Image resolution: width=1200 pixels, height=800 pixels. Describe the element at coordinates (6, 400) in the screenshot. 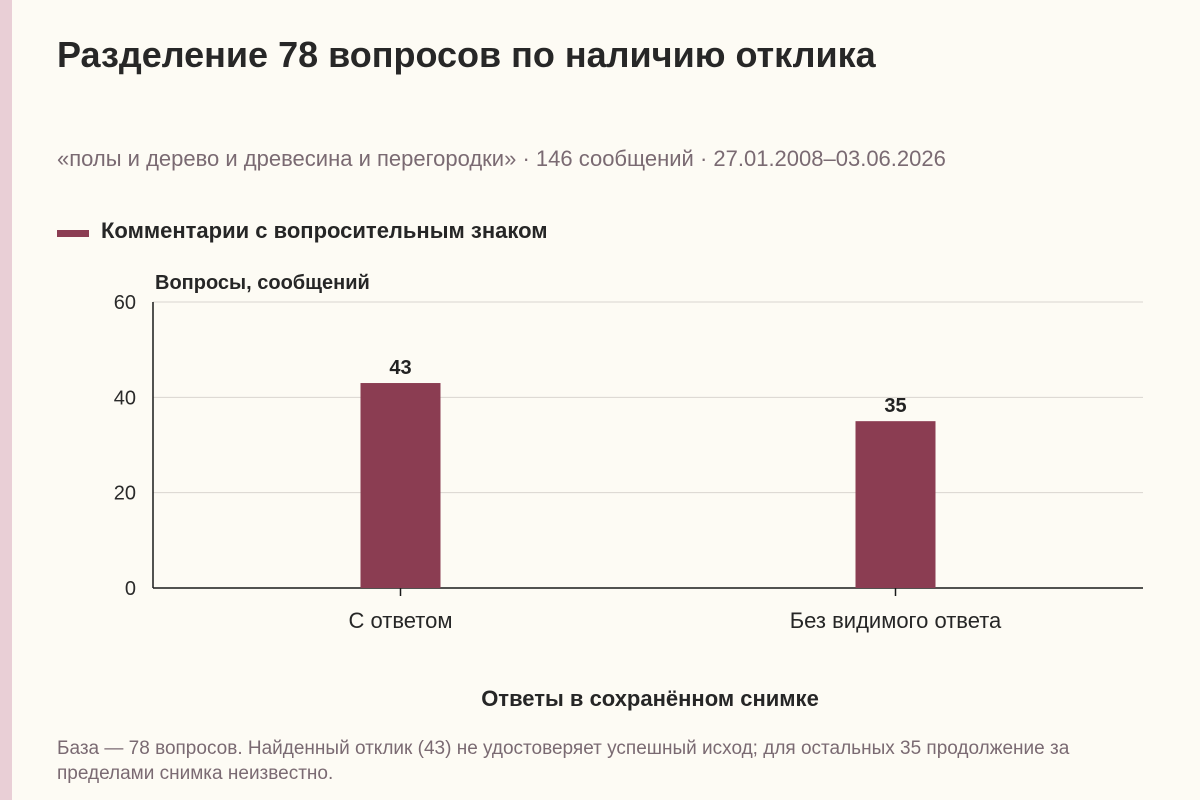

I see `left-accent-stripe` at that location.